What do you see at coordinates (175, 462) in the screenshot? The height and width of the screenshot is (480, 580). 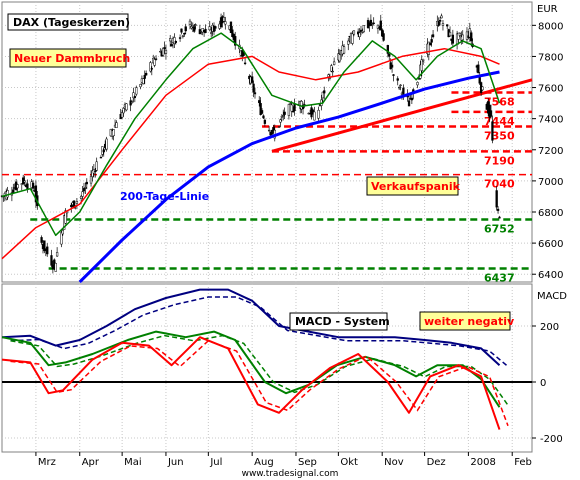 I see `x-tick-label: Jun` at bounding box center [175, 462].